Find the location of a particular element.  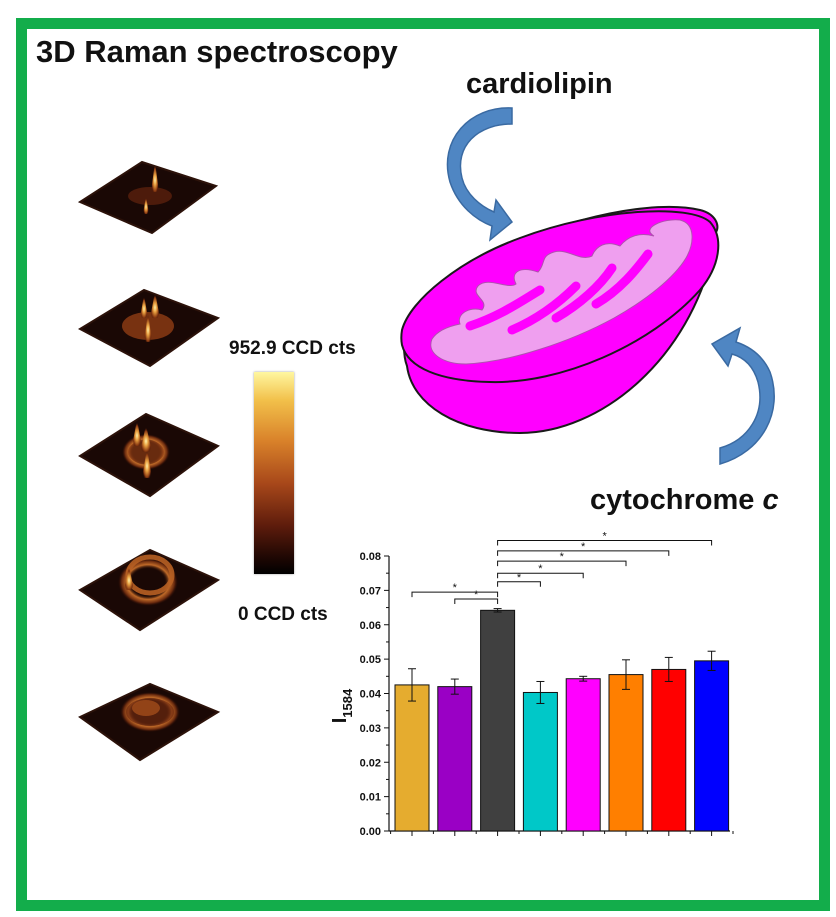

y-tick-label: 0.08 is located at coordinates (370, 557).